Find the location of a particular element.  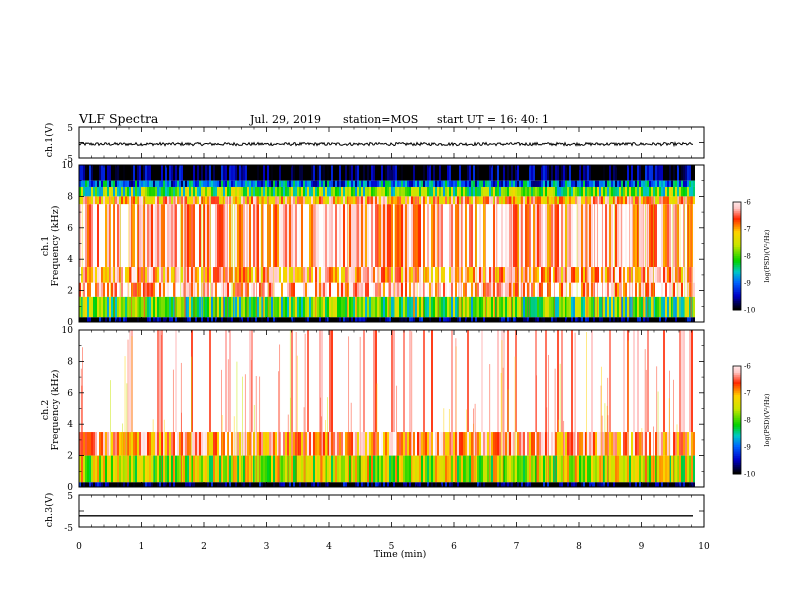

ch1-waveform-panel: 5-5 is located at coordinates (384, 144).